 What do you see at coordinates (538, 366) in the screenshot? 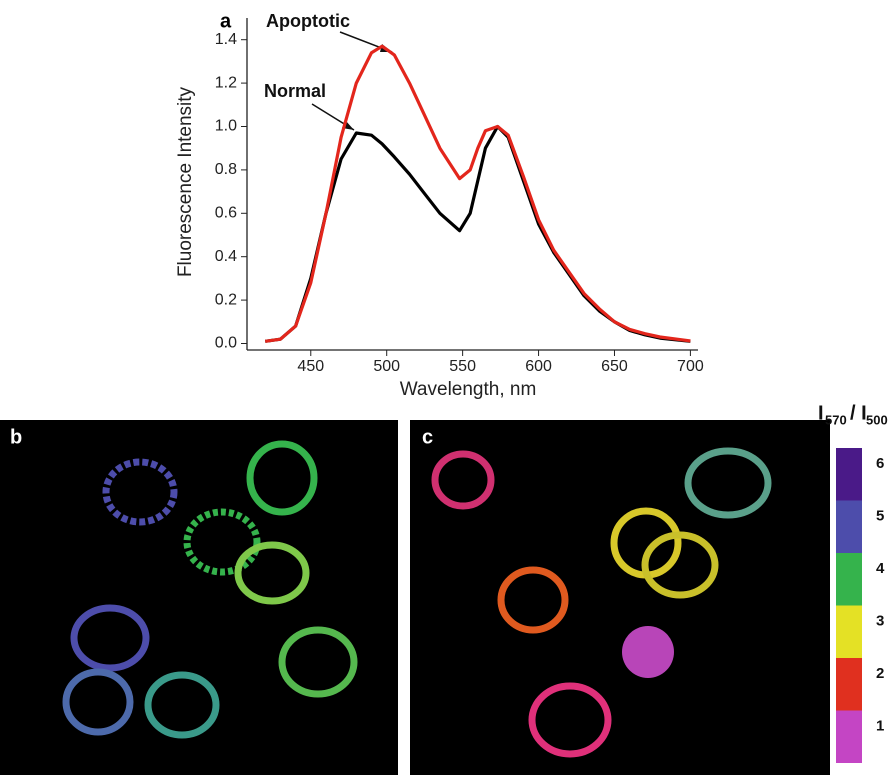
I see `x-tick-label: 600` at bounding box center [538, 366].